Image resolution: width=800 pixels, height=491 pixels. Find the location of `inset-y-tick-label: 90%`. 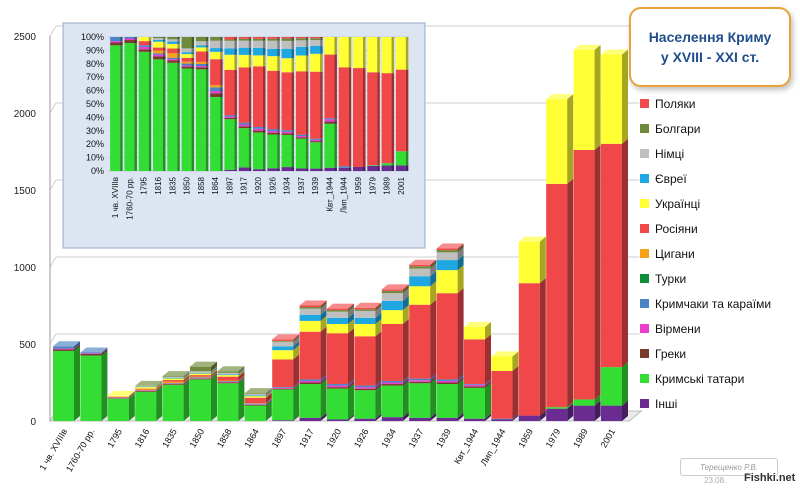

inset-y-tick-label: 90% is located at coordinates (95, 50).